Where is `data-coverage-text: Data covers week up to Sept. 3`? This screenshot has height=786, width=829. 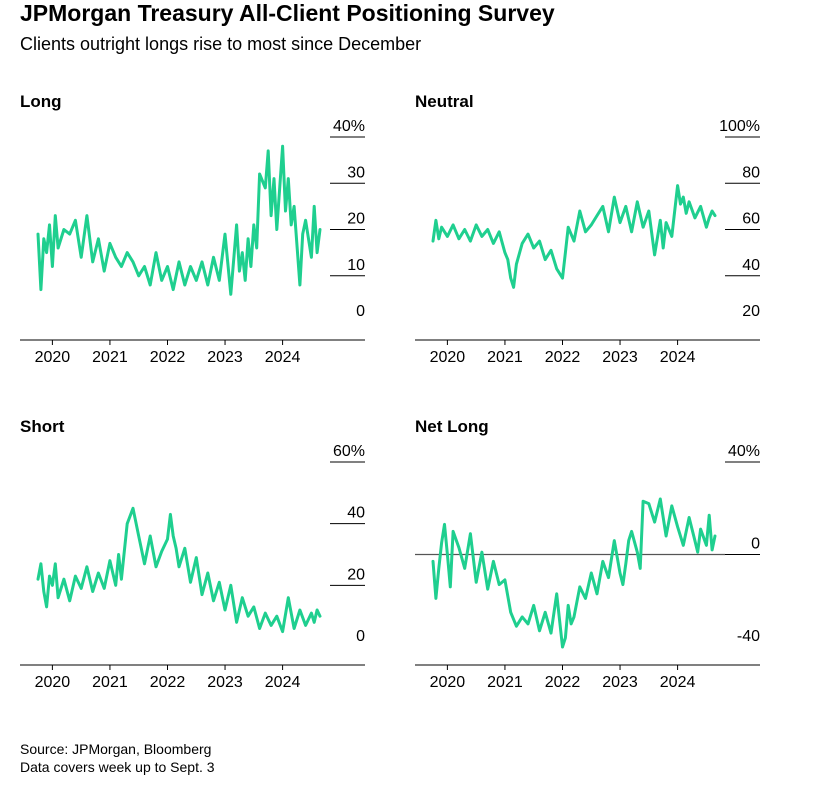 data-coverage-text: Data covers week up to Sept. 3 is located at coordinates (117, 767).